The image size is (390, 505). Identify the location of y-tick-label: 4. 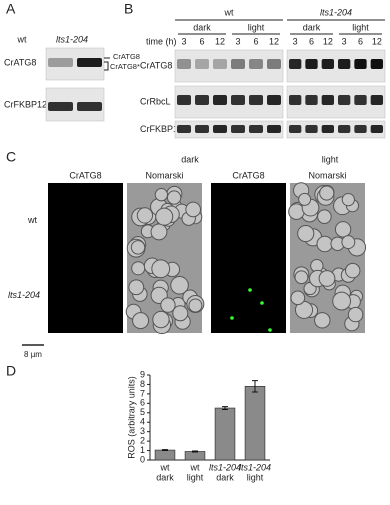
(142, 422).